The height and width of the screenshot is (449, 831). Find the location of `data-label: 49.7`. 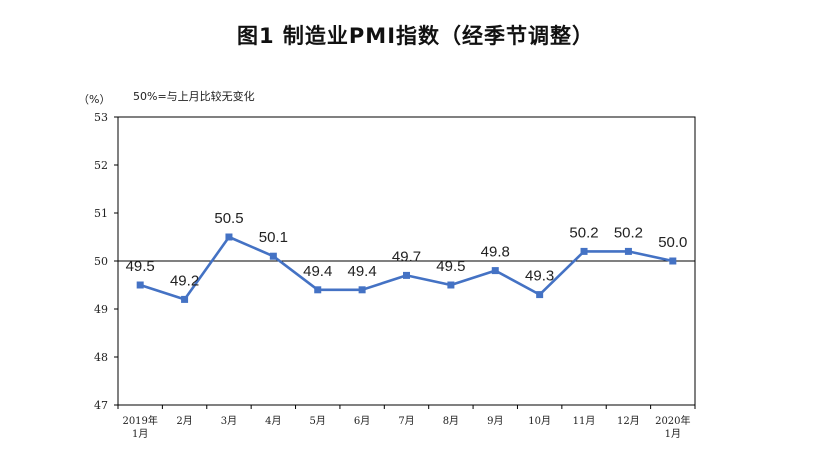

data-label: 49.7 is located at coordinates (406, 256).